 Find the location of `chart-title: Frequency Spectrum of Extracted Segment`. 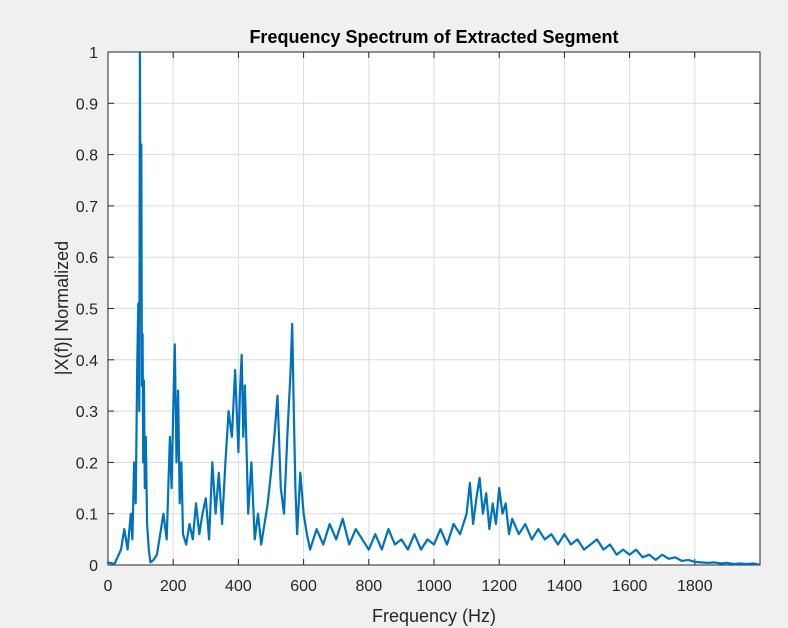

chart-title: Frequency Spectrum of Extracted Segment is located at coordinates (433, 37).